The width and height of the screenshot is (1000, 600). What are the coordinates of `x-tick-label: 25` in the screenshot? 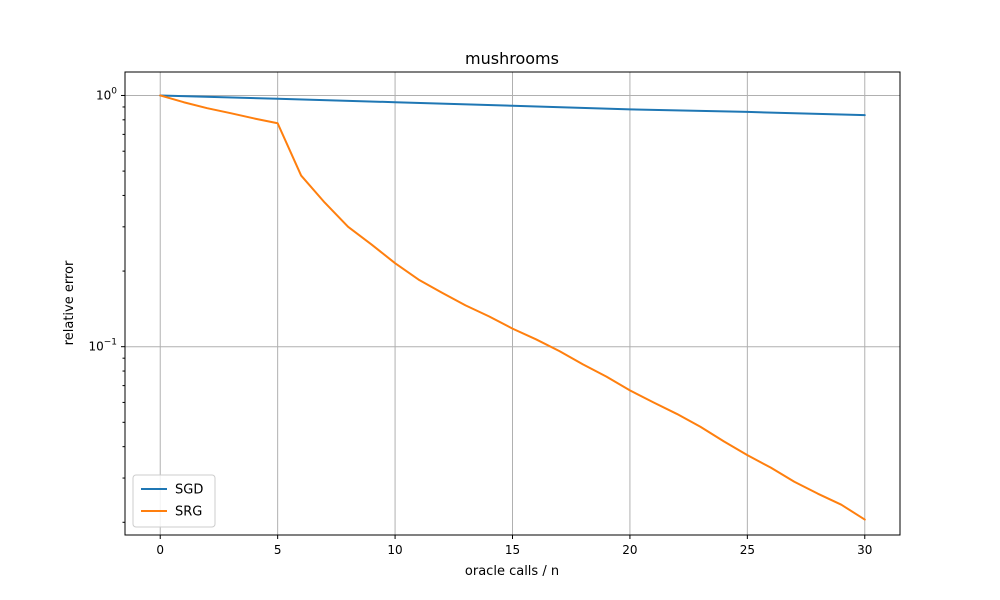 It's located at (747, 550).